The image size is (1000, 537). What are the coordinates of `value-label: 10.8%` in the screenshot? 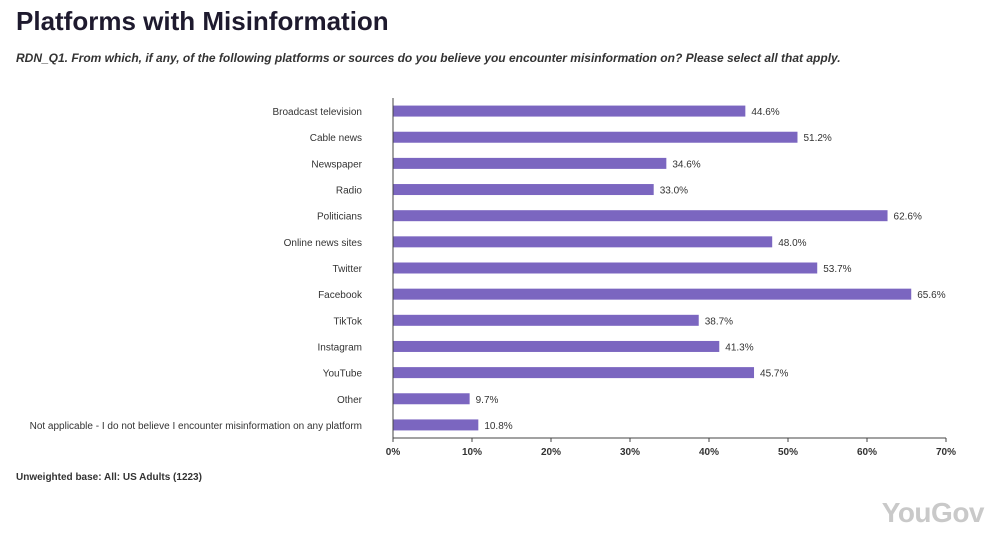 It's located at (498, 426).